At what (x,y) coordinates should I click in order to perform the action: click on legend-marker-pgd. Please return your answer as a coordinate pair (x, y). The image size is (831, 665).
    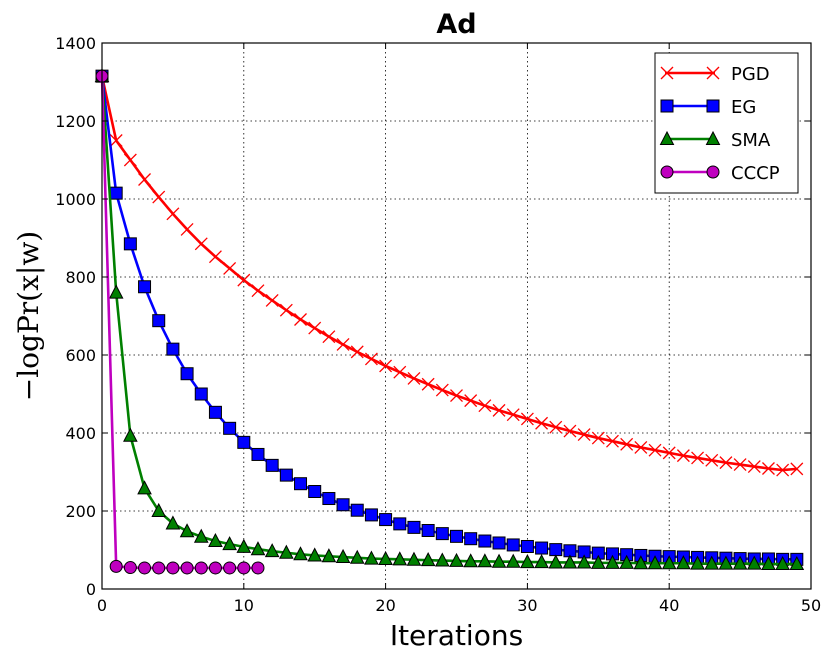
    Looking at the image, I should click on (667, 73).